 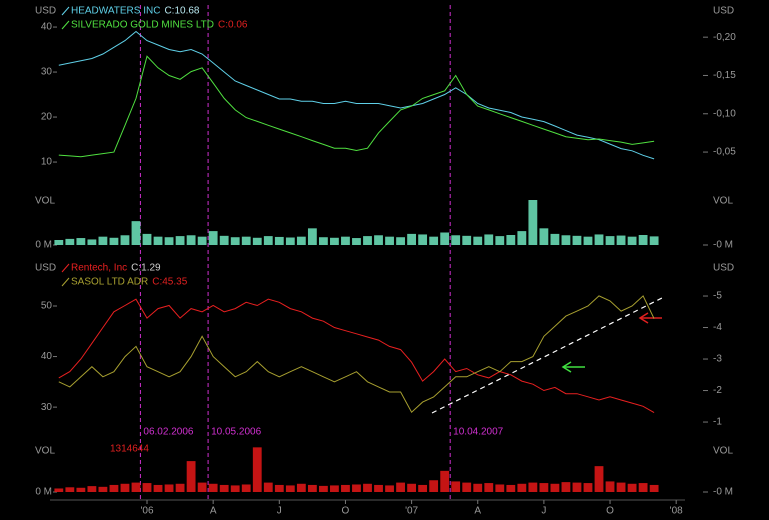 What do you see at coordinates (236, 432) in the screenshot?
I see `marker-label: 10.05.2006` at bounding box center [236, 432].